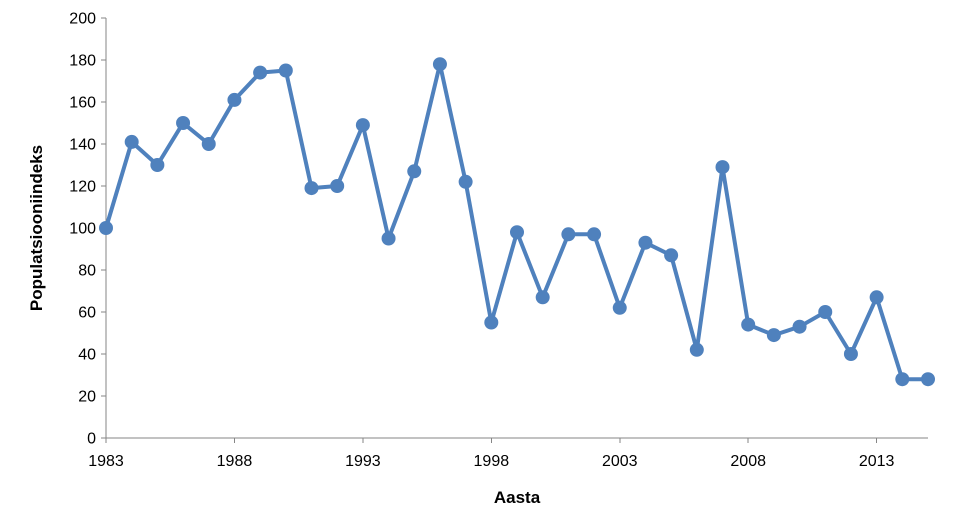 The height and width of the screenshot is (531, 967). Describe the element at coordinates (82, 103) in the screenshot. I see `y-tick-label: 160` at that location.